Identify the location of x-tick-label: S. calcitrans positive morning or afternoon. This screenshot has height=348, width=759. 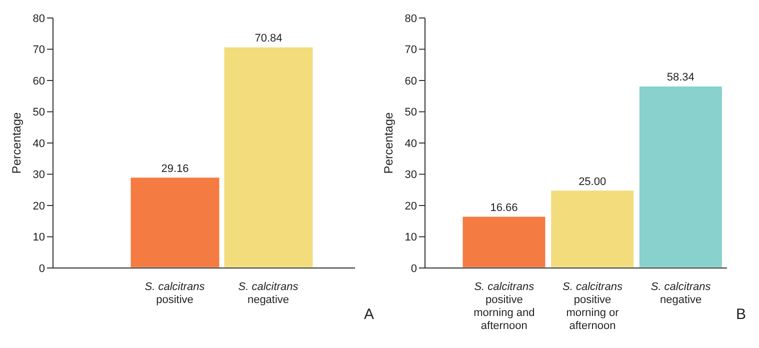
(592, 306).